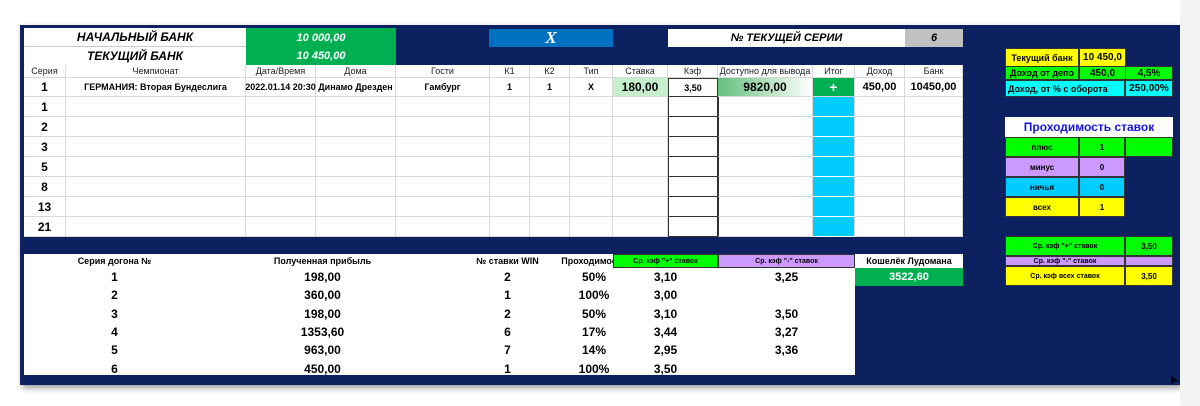 The height and width of the screenshot is (406, 1200). Describe the element at coordinates (45, 227) in the screenshot. I see `series-number: 21` at that location.